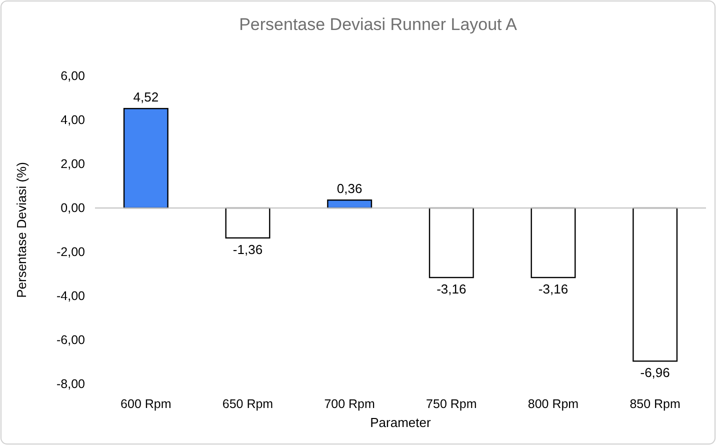  What do you see at coordinates (248, 404) in the screenshot?
I see `x-tick-label: 650 Rpm` at bounding box center [248, 404].